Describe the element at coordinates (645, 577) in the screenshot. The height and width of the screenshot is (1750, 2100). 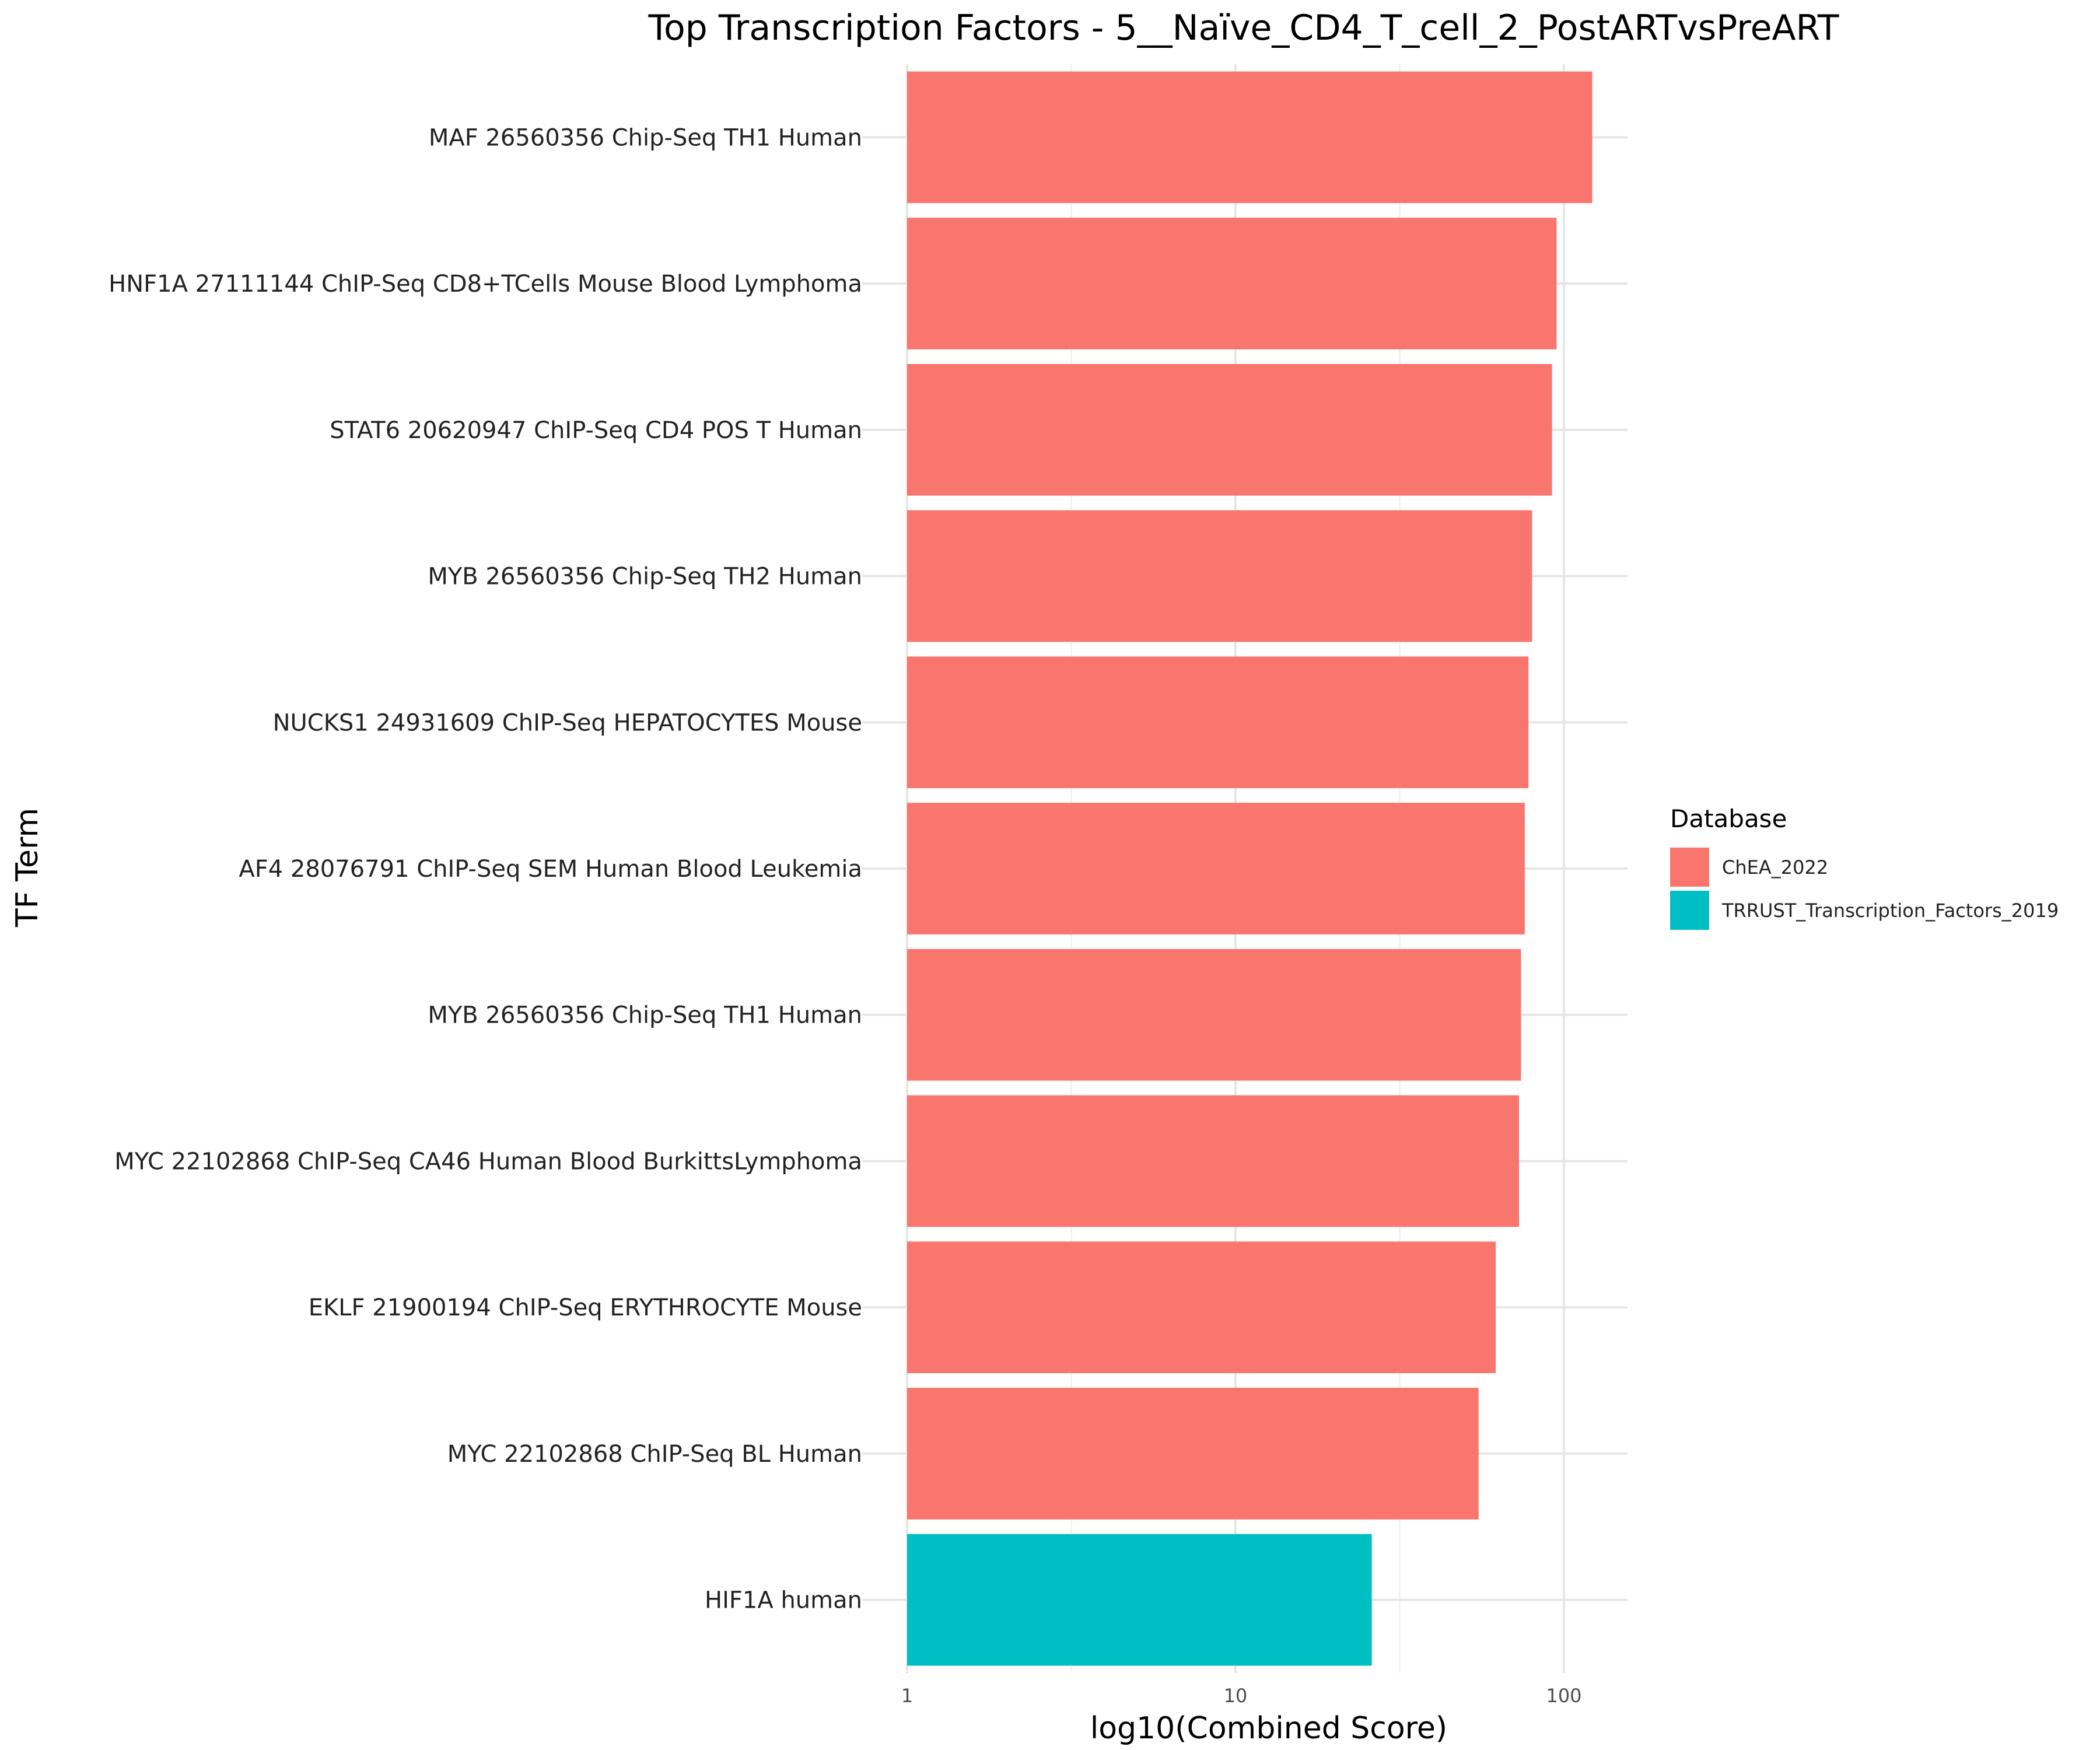
I see `y-tick-label: MYB 26560356 Chip-Seq TH2 Human` at that location.